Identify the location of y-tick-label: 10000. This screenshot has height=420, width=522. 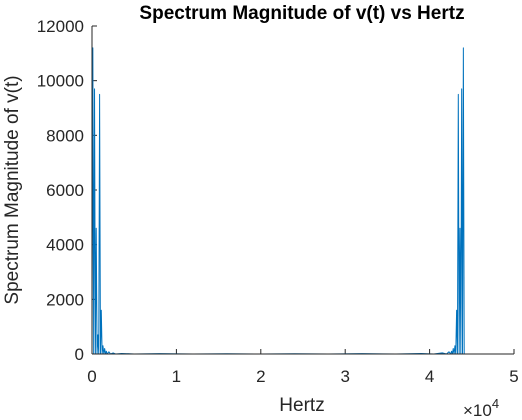
(60, 81).